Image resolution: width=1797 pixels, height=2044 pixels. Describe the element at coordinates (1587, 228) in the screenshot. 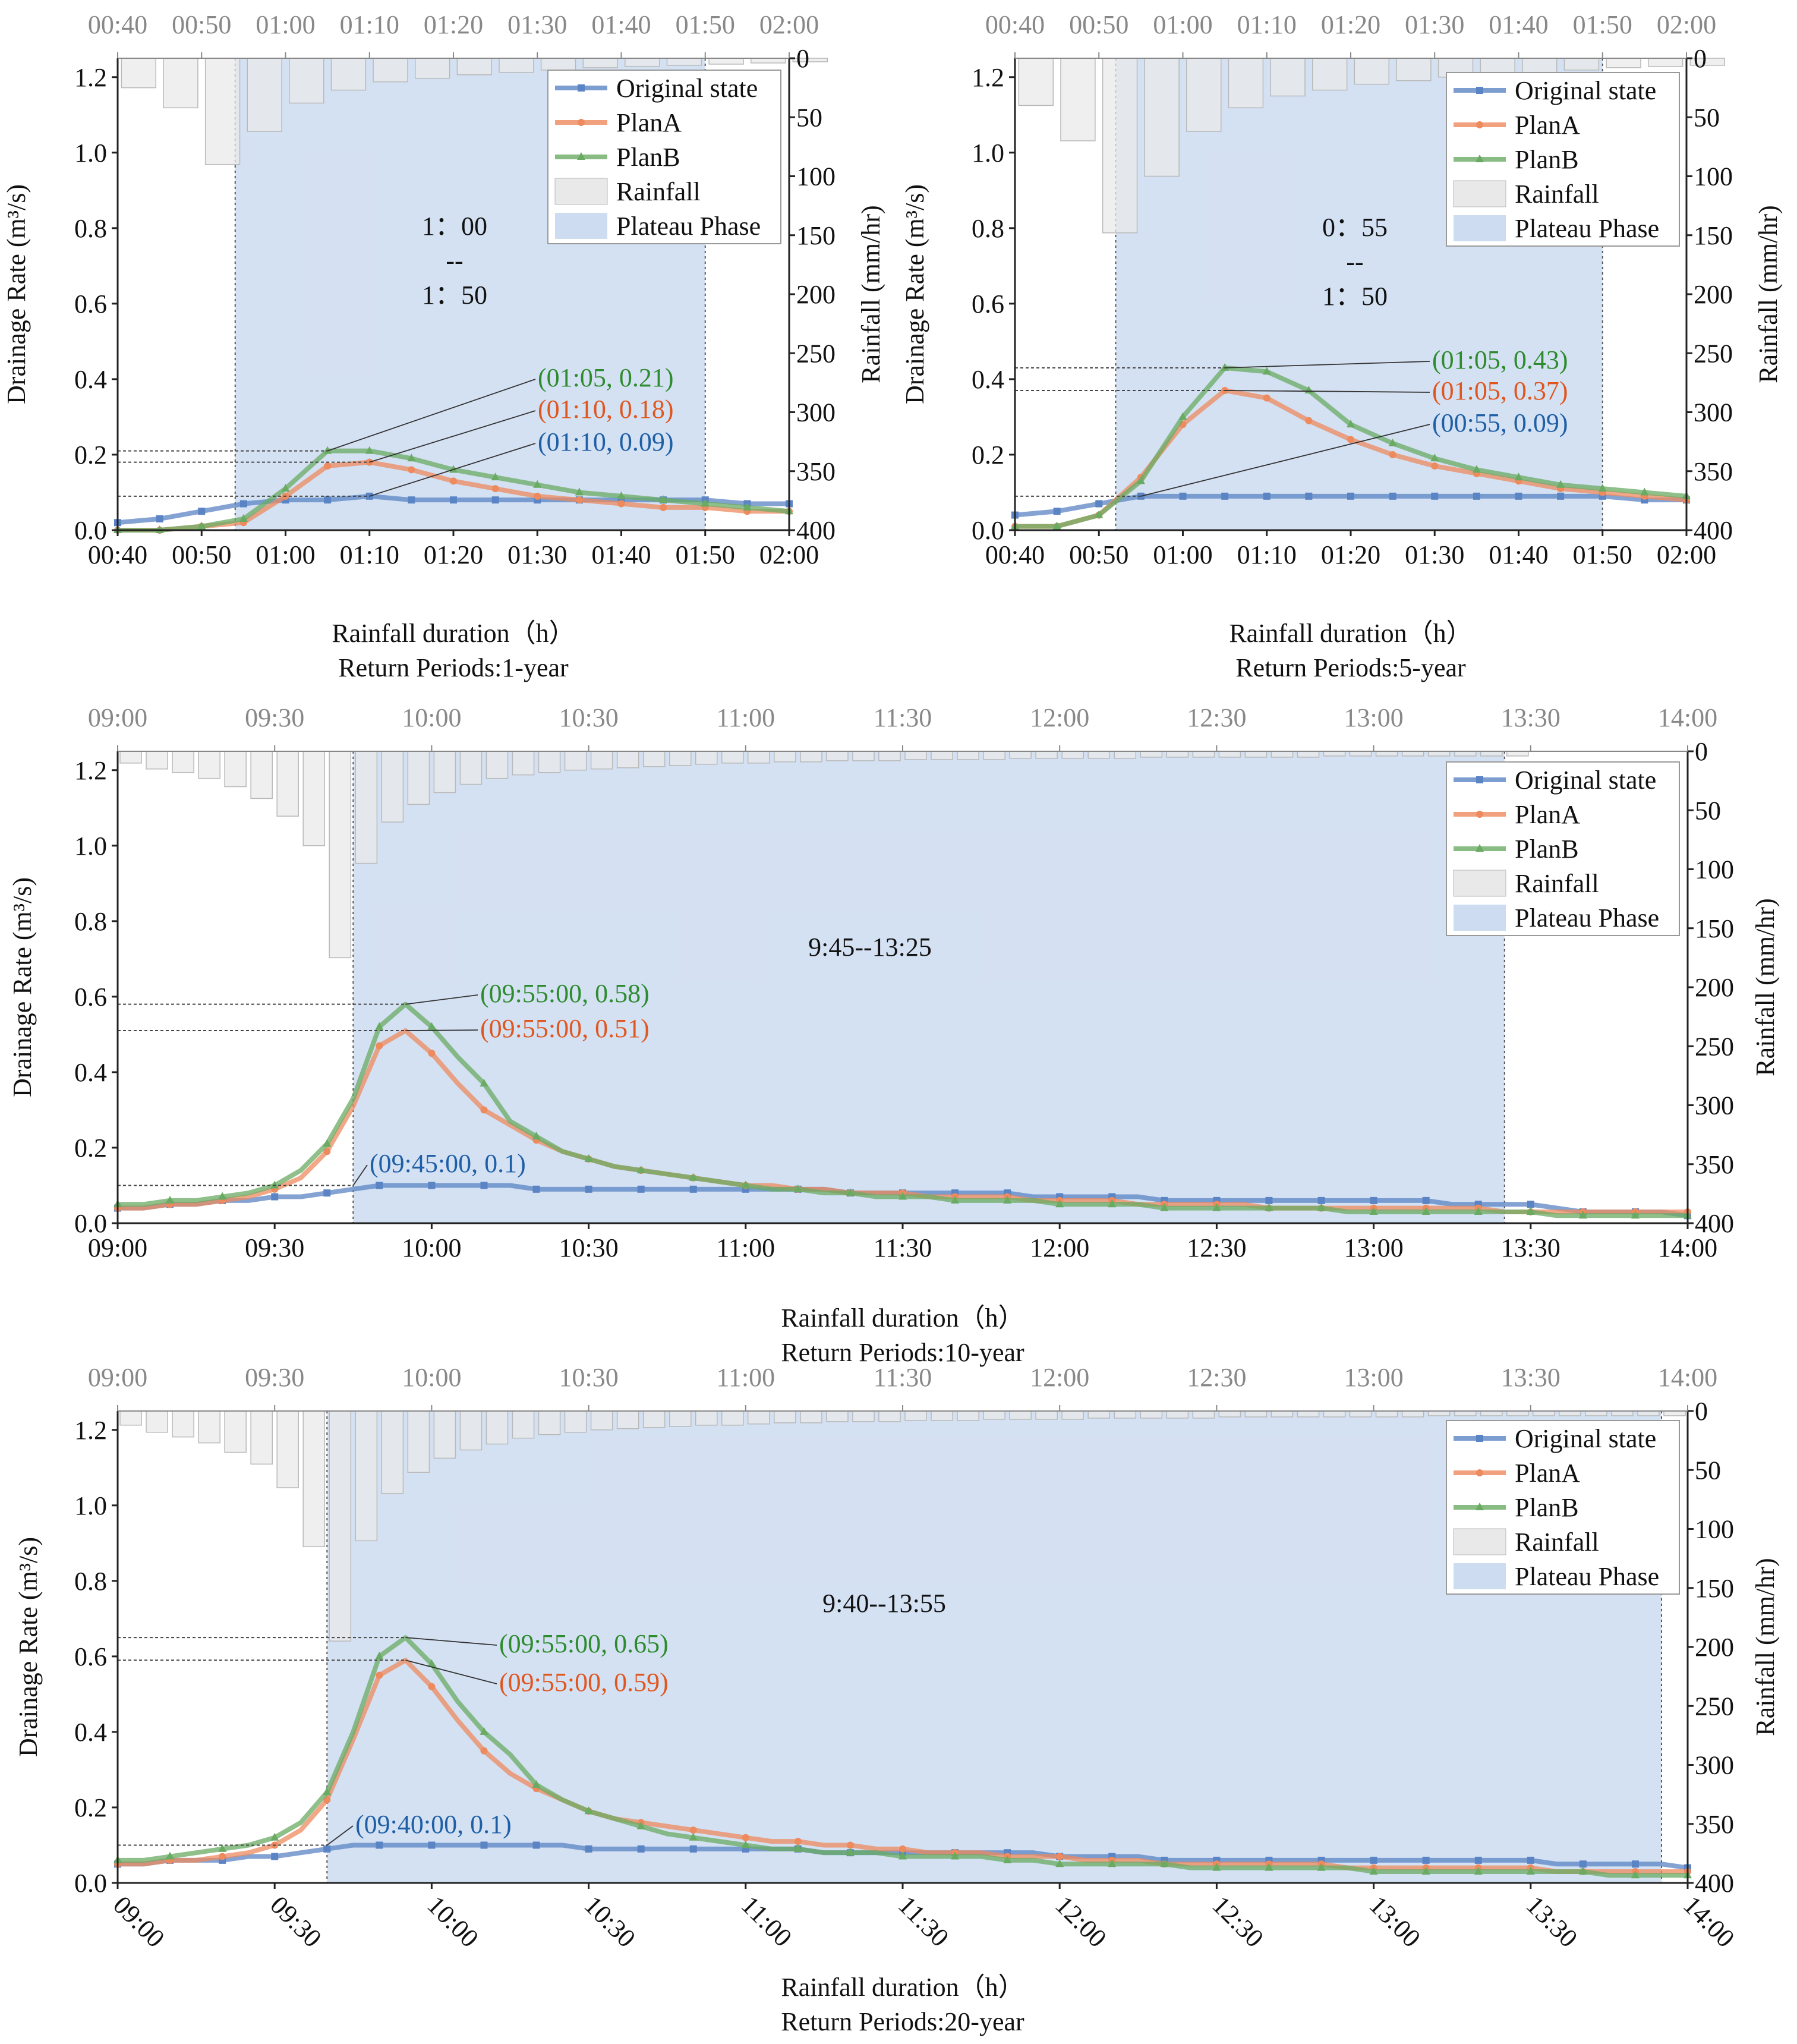

I see `legend-label-plateau: Plateau Phase` at that location.